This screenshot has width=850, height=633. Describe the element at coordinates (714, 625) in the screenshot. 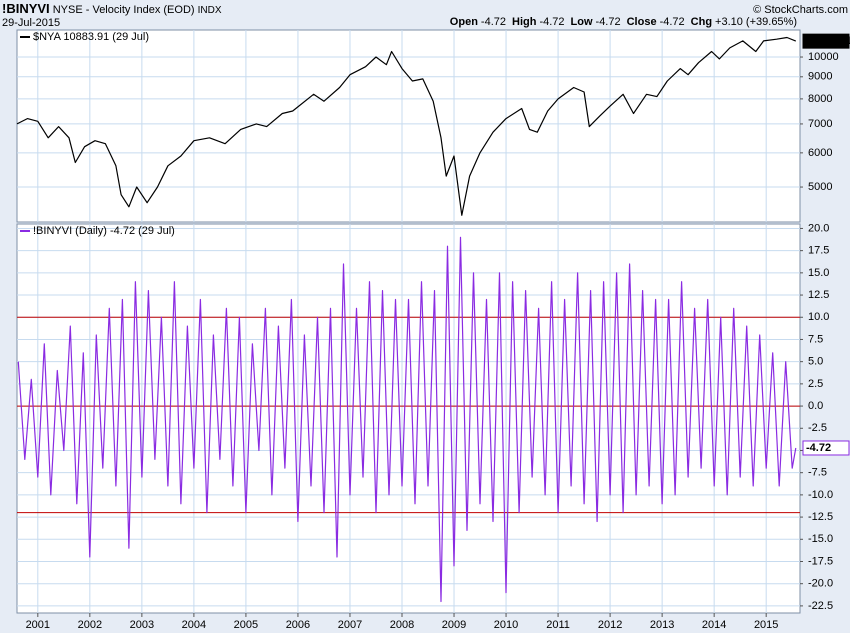

I see `x-tick-label: 2014` at that location.